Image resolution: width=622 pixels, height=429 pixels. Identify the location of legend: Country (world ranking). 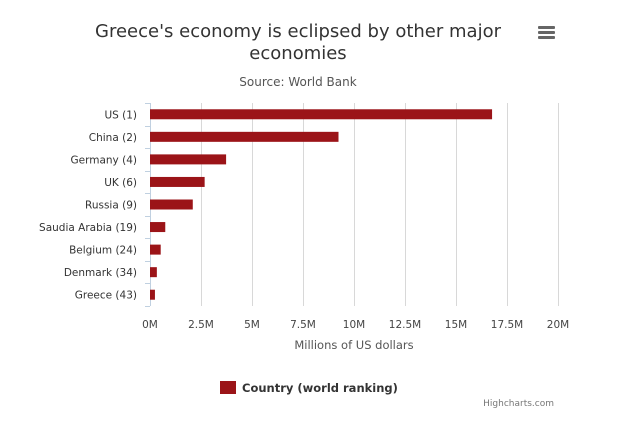
(309, 388).